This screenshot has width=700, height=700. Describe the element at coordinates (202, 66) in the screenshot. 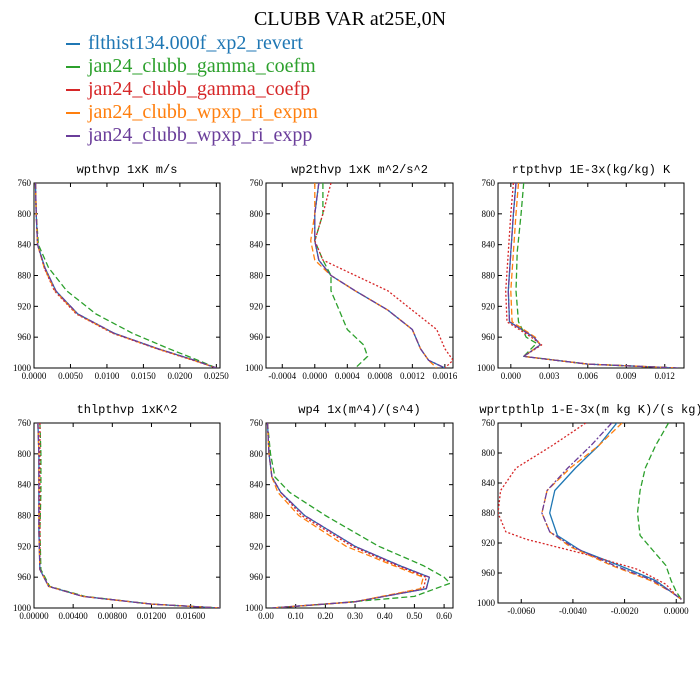

I see `legend-label: jan24_clubb_gamma_coefm` at that location.